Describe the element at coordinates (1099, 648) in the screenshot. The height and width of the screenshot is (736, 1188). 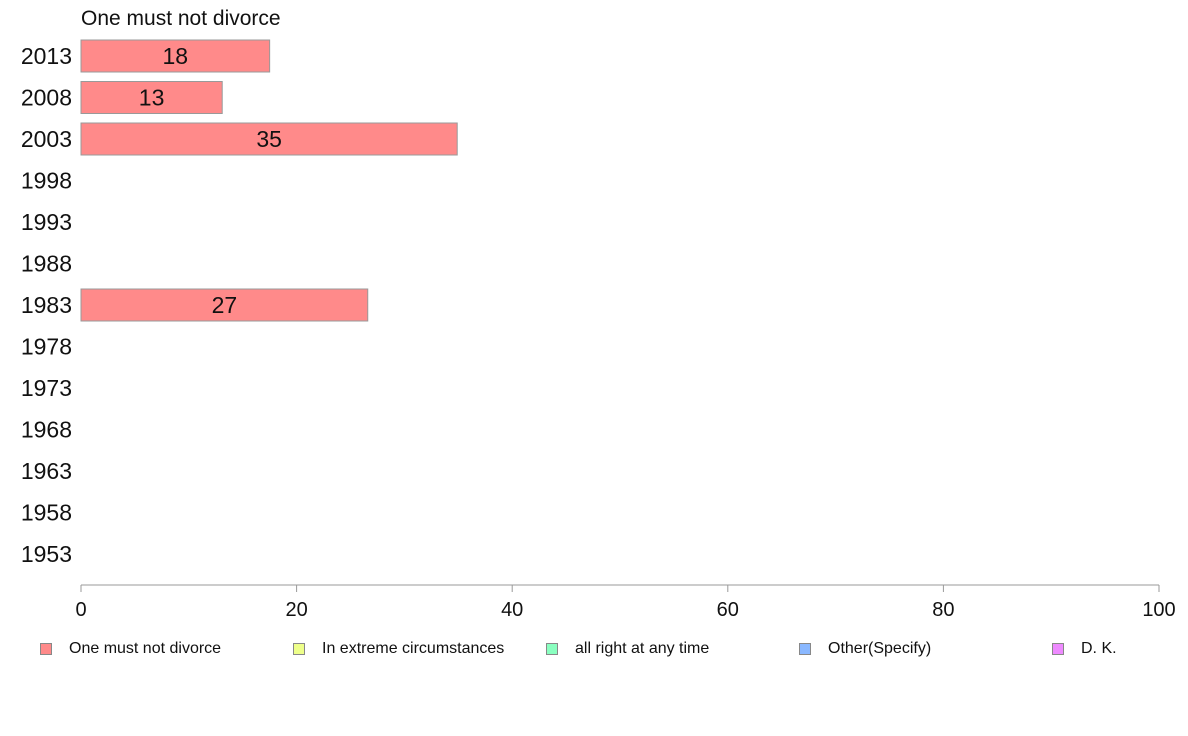
I see `legend-label: D. K.` at that location.